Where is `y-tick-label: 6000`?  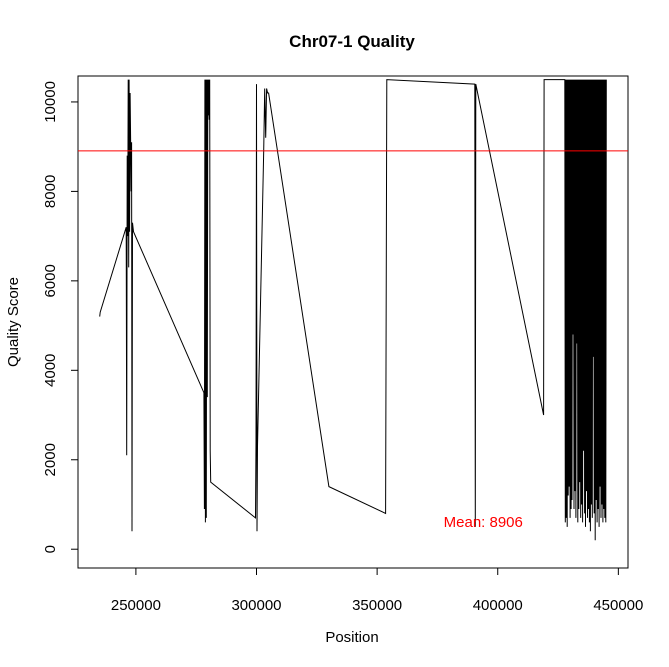 y-tick-label: 6000 is located at coordinates (50, 280).